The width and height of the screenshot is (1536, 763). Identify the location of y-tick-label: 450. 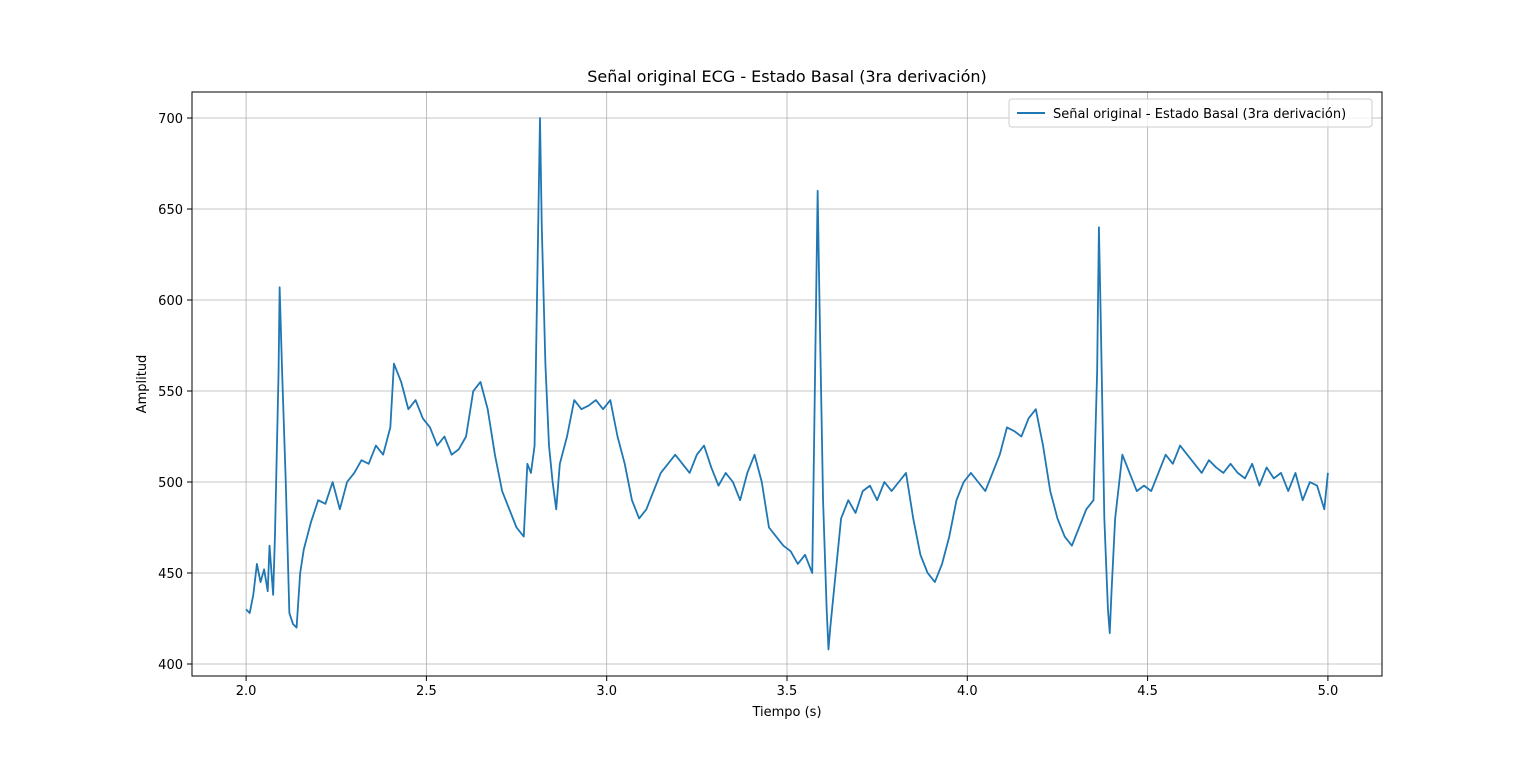
(170, 574).